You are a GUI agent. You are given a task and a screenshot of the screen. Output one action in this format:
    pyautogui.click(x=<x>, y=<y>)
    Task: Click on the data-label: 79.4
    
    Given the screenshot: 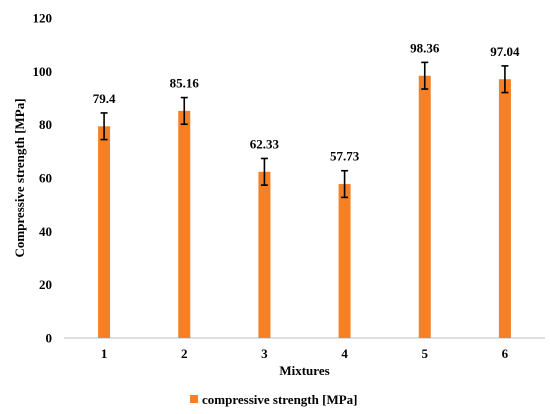 What is the action you would take?
    pyautogui.click(x=104, y=98)
    